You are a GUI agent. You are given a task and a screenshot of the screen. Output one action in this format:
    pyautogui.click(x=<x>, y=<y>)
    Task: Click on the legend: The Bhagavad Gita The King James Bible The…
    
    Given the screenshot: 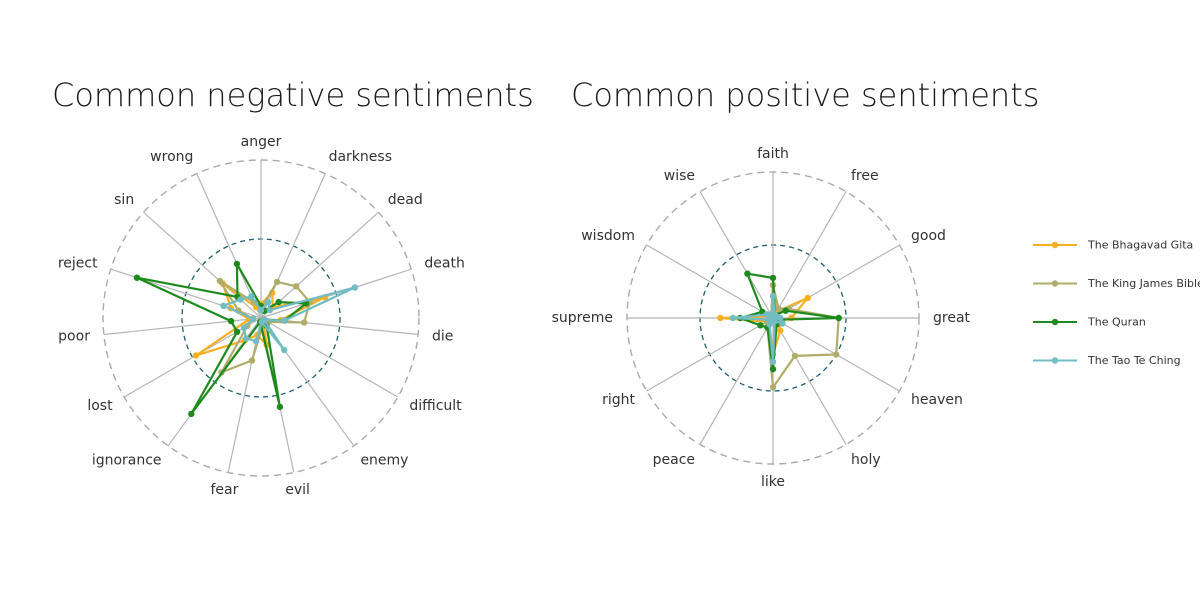 What is the action you would take?
    pyautogui.click(x=1116, y=303)
    